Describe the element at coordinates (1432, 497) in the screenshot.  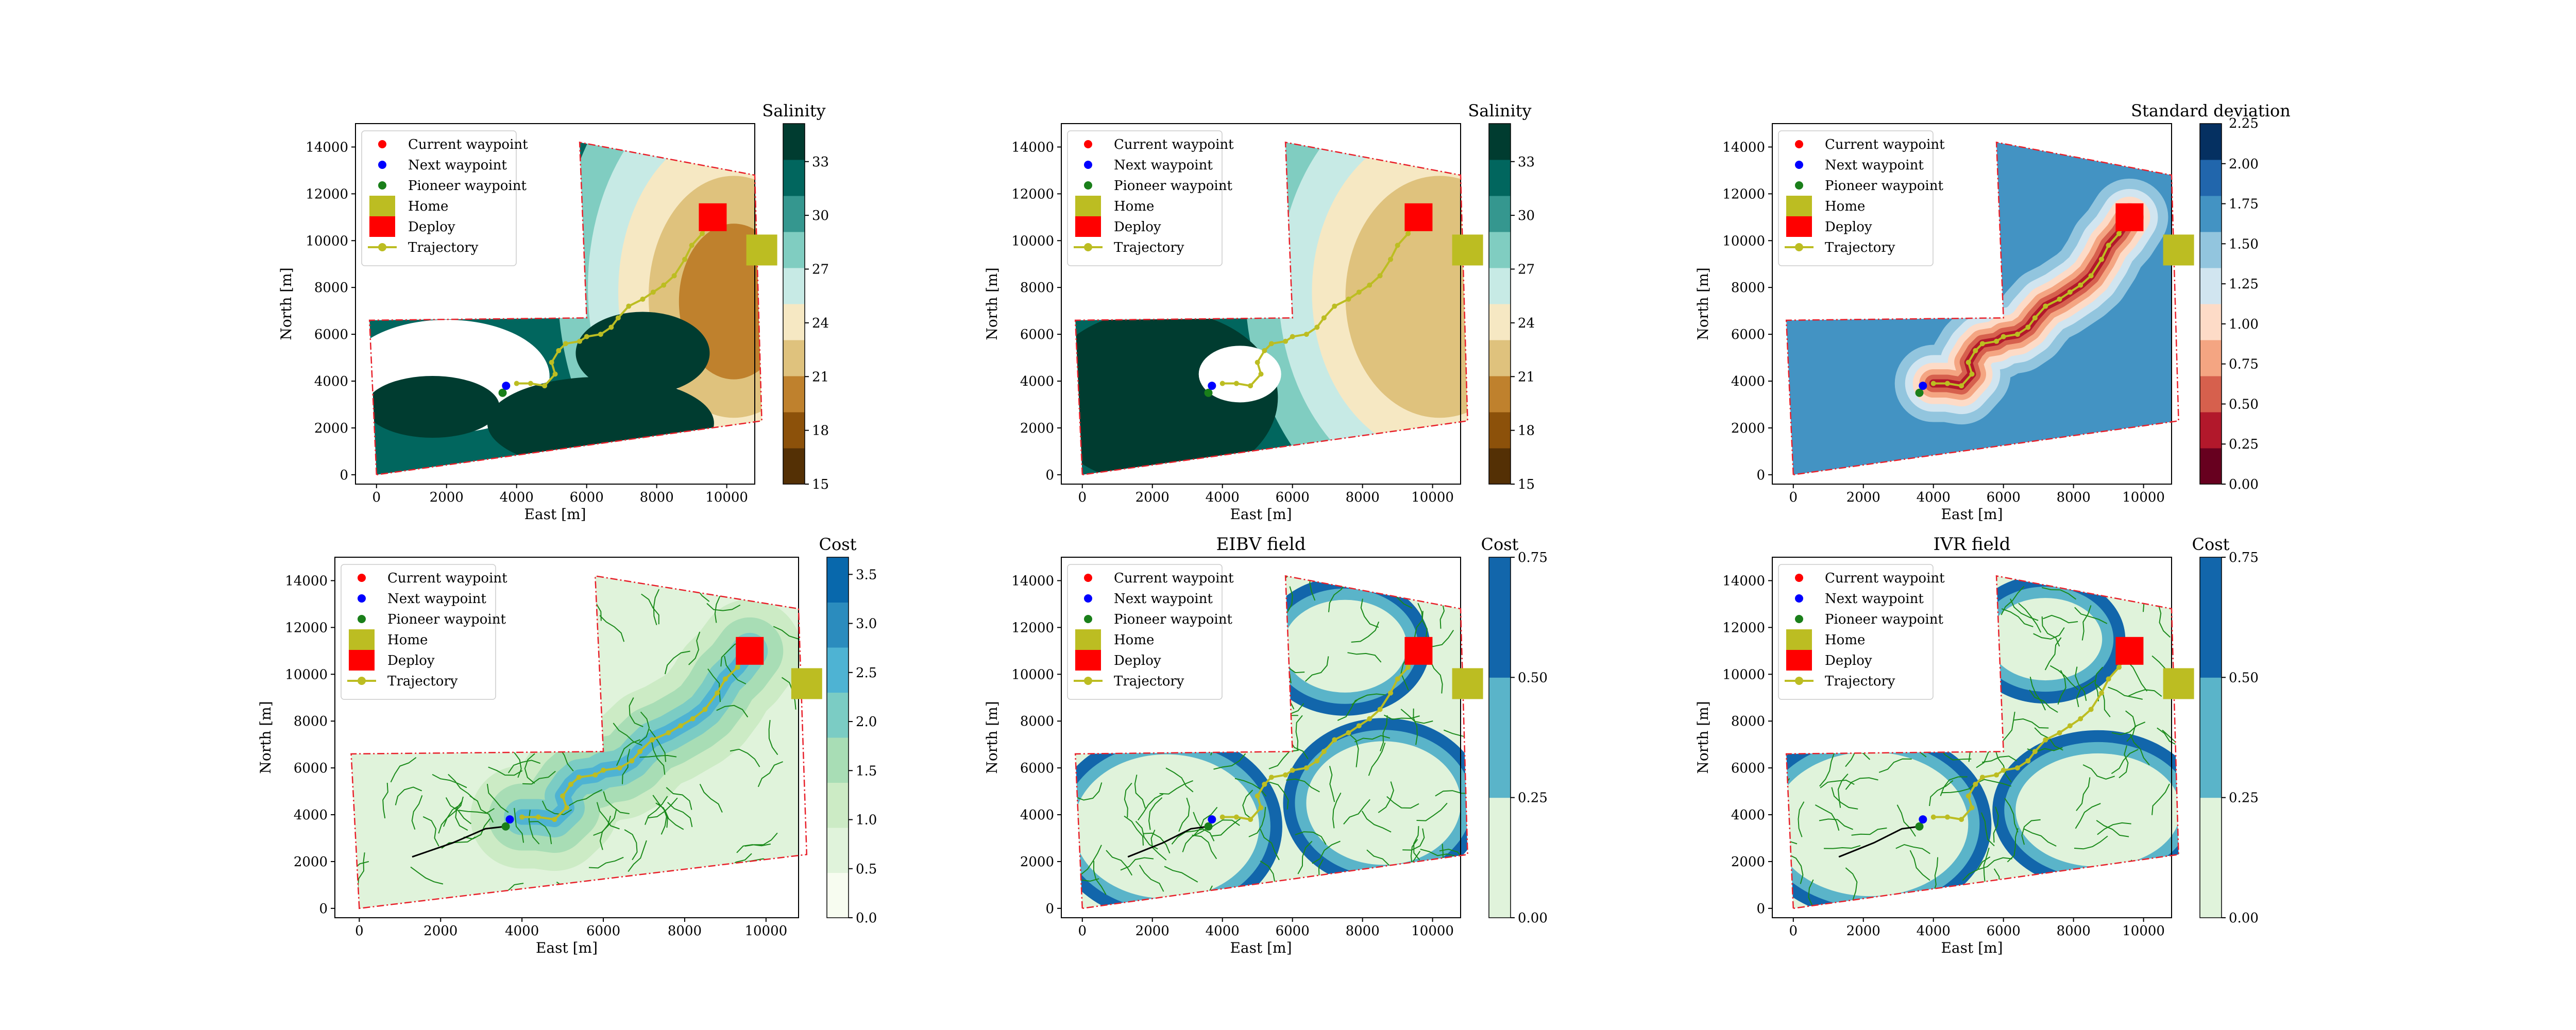
I see `x-tick-label: 10000` at that location.